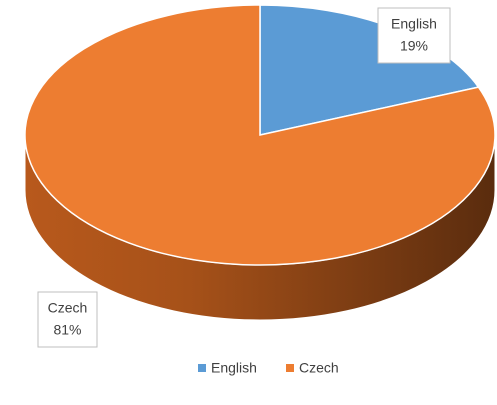 This screenshot has height=405, width=497. What do you see at coordinates (319, 368) in the screenshot?
I see `legend-label: Czech` at bounding box center [319, 368].